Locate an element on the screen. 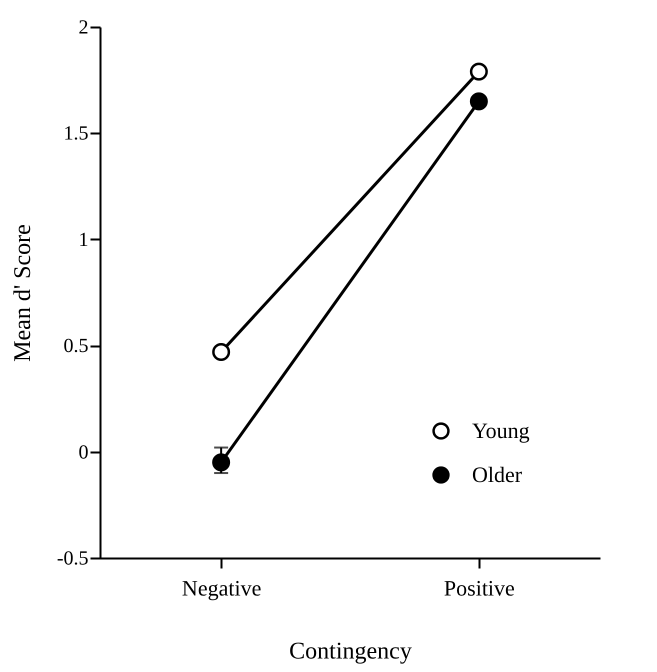 This screenshot has height=672, width=657. y-tick-label: 1 is located at coordinates (83, 239).